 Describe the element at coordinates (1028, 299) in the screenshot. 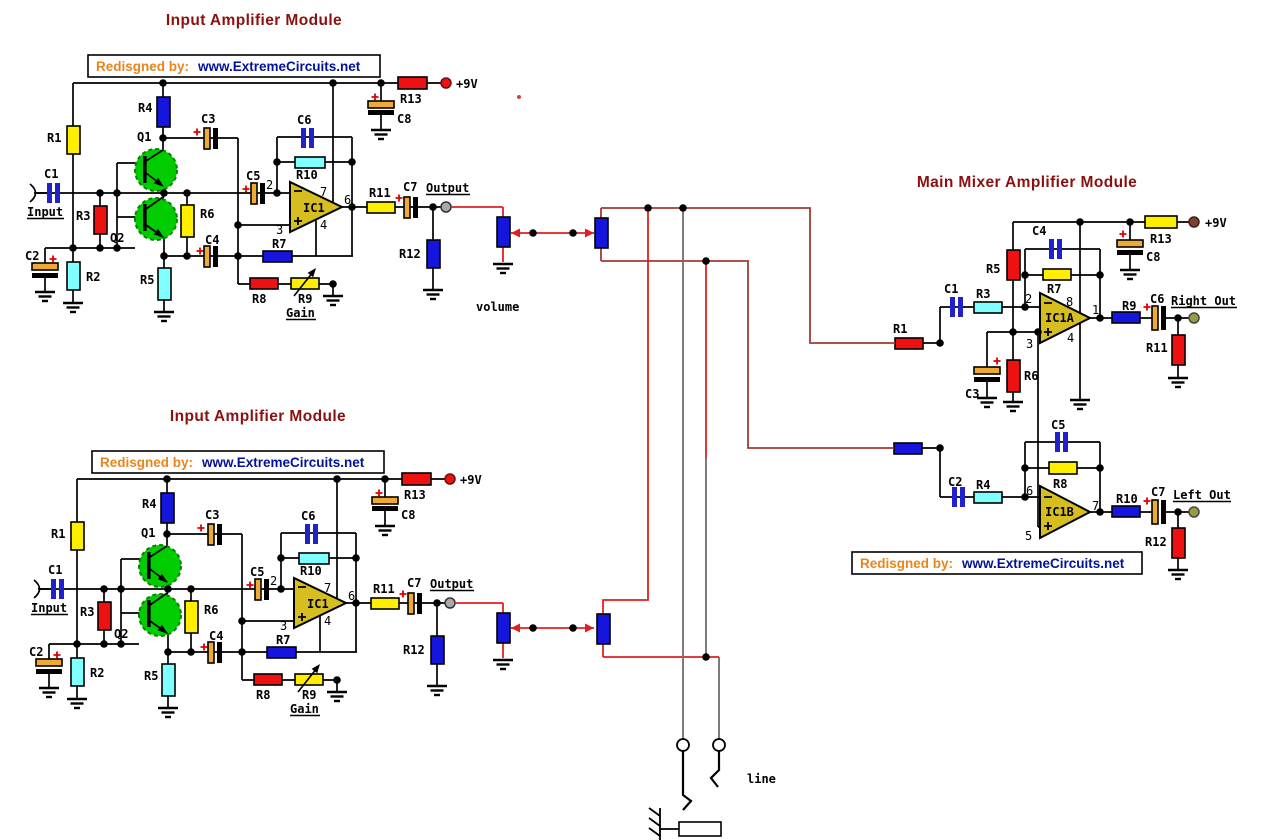

I see `mixer-pin-2: 2` at that location.